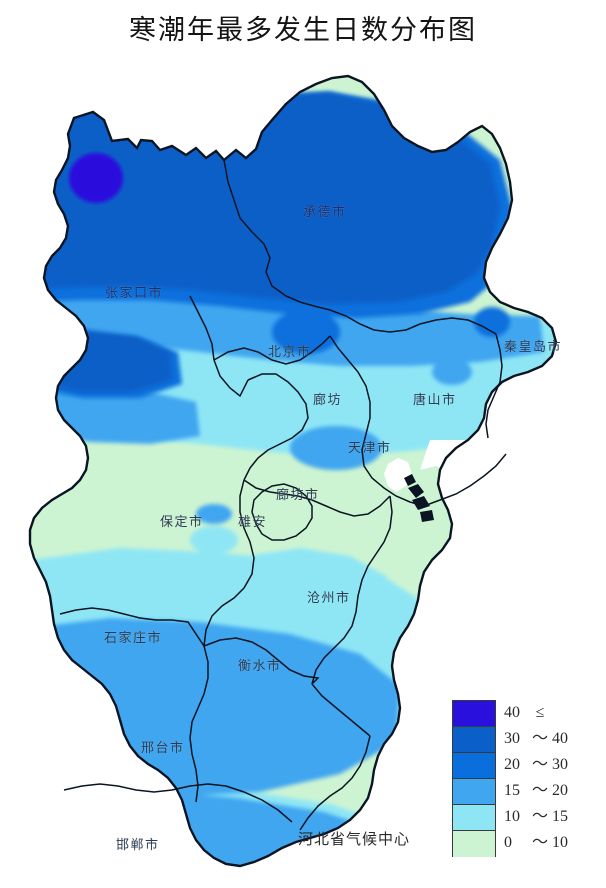  I want to click on legend: 40 ≤ 30 ～ 40 20 ～ 30 15 ～ 20 10 ～ 15 0 ～ 10, so click(522, 780).